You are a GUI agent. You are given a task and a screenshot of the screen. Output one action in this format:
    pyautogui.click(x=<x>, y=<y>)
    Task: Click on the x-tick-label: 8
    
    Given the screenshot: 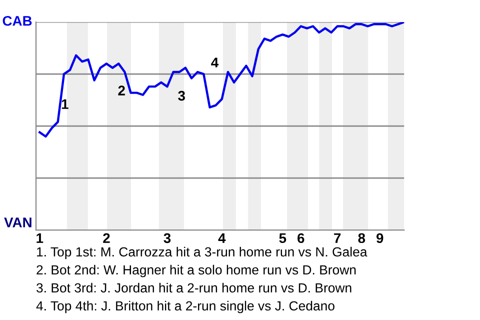 What is the action you would take?
    pyautogui.click(x=362, y=238)
    